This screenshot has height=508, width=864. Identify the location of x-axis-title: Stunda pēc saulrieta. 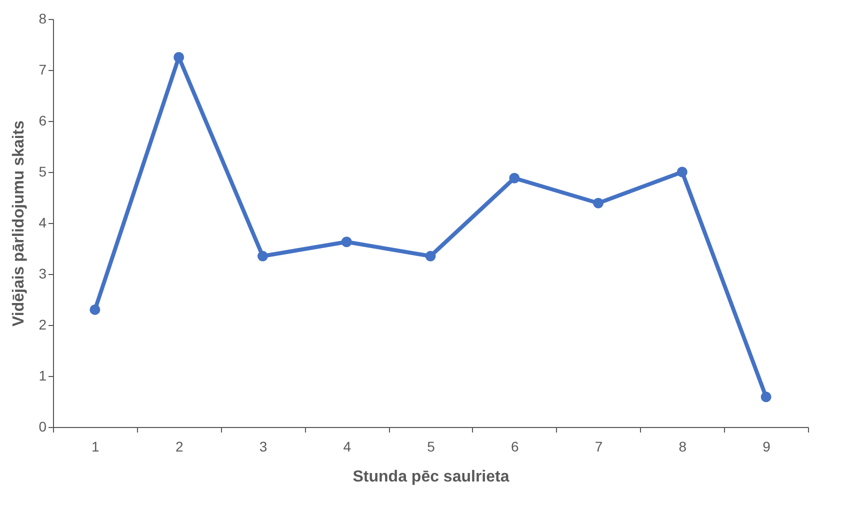
(431, 477).